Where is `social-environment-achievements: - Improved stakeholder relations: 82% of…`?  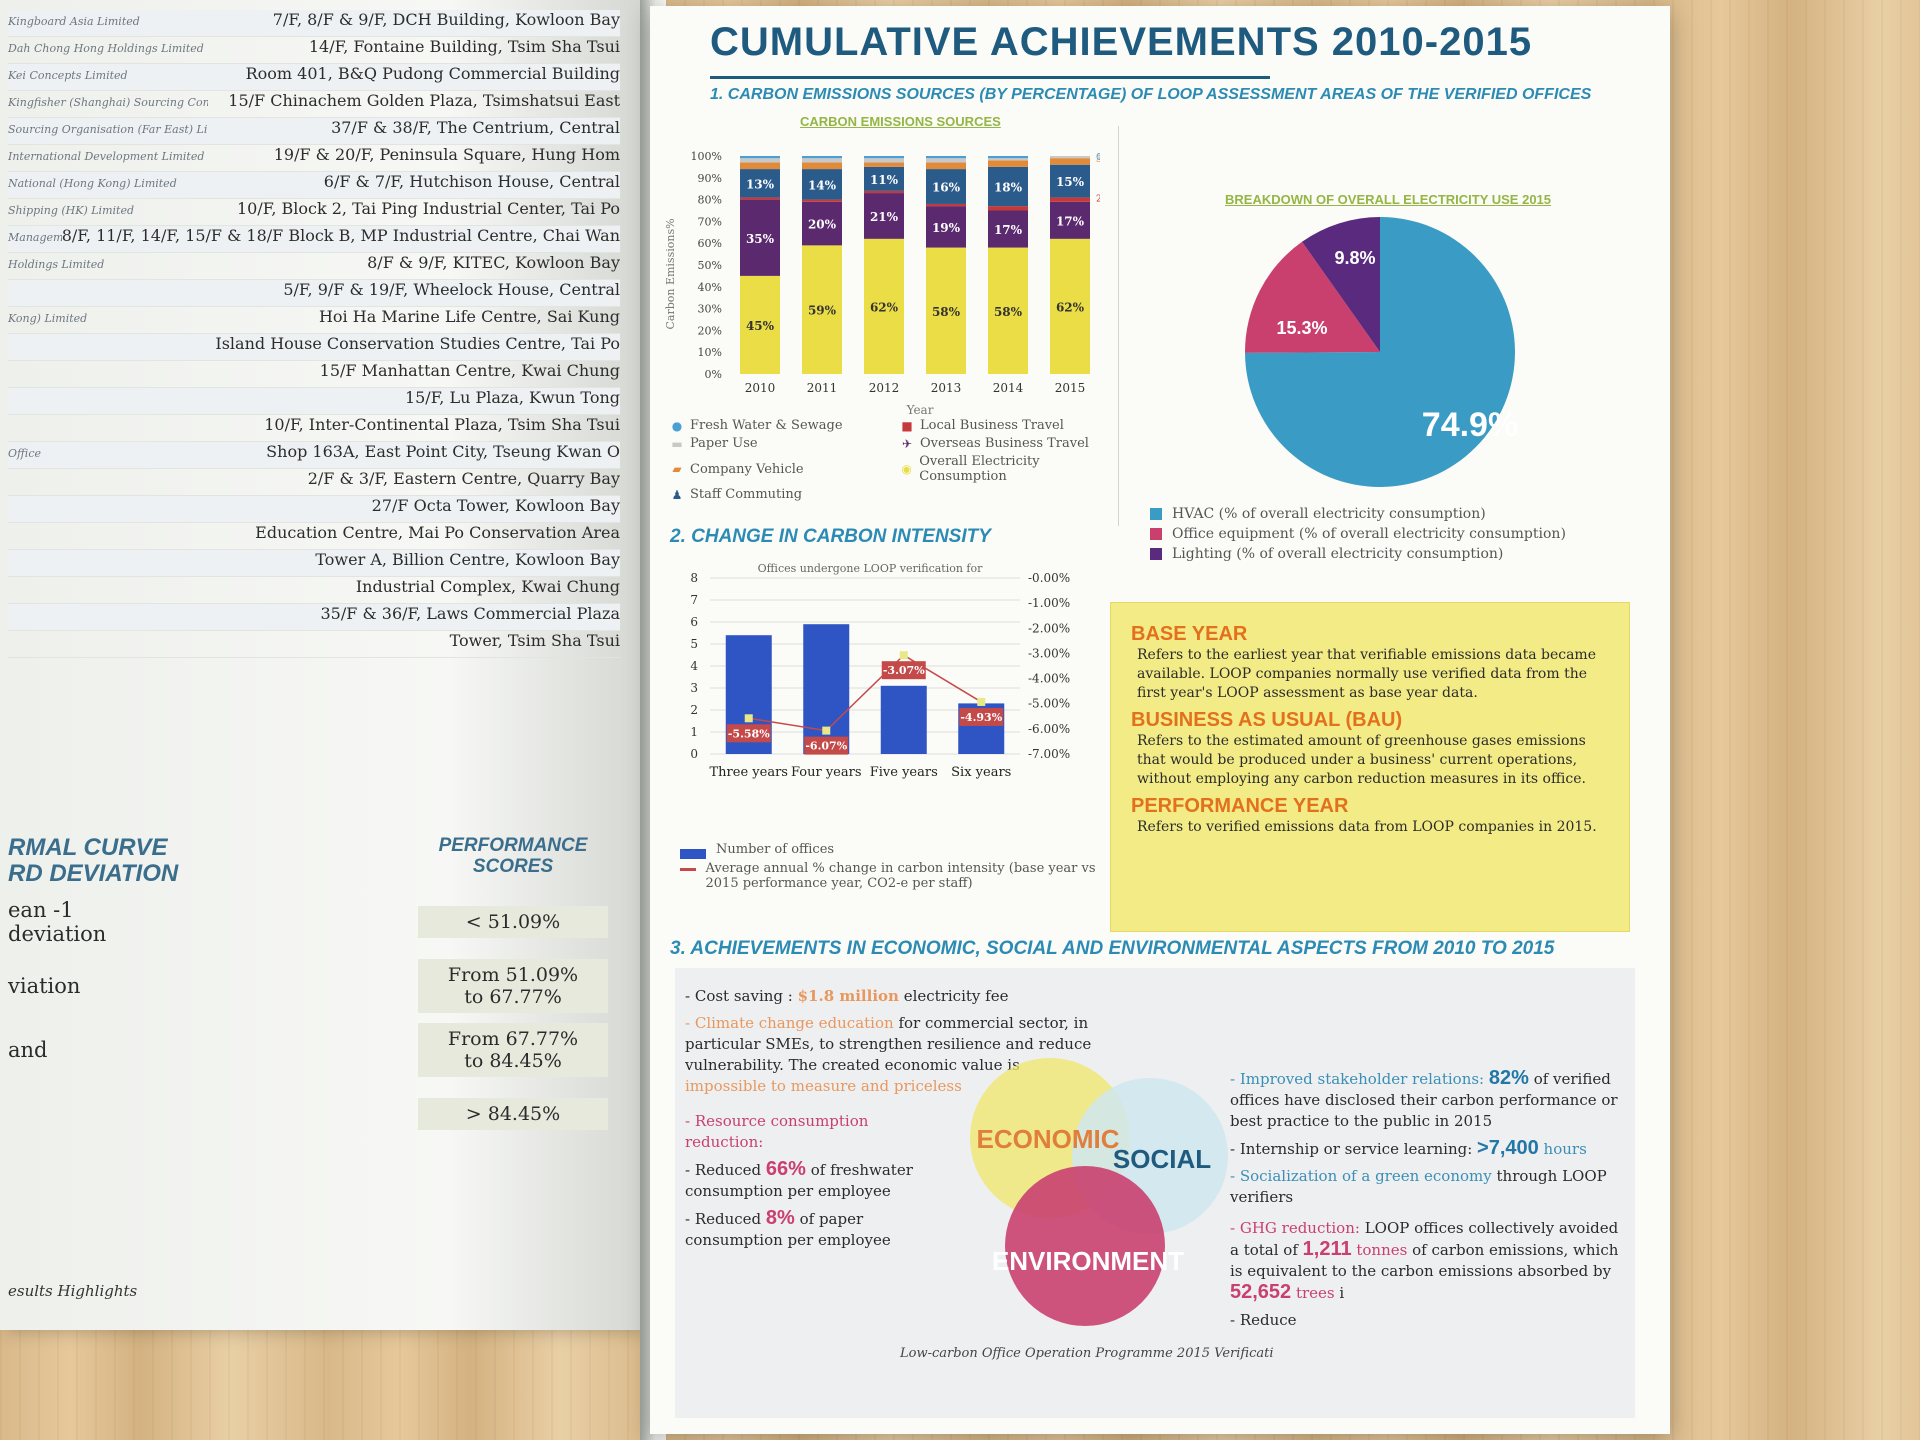
social-environment-achievements: - Improved stakeholder relations: 82% of… is located at coordinates (1430, 1202).